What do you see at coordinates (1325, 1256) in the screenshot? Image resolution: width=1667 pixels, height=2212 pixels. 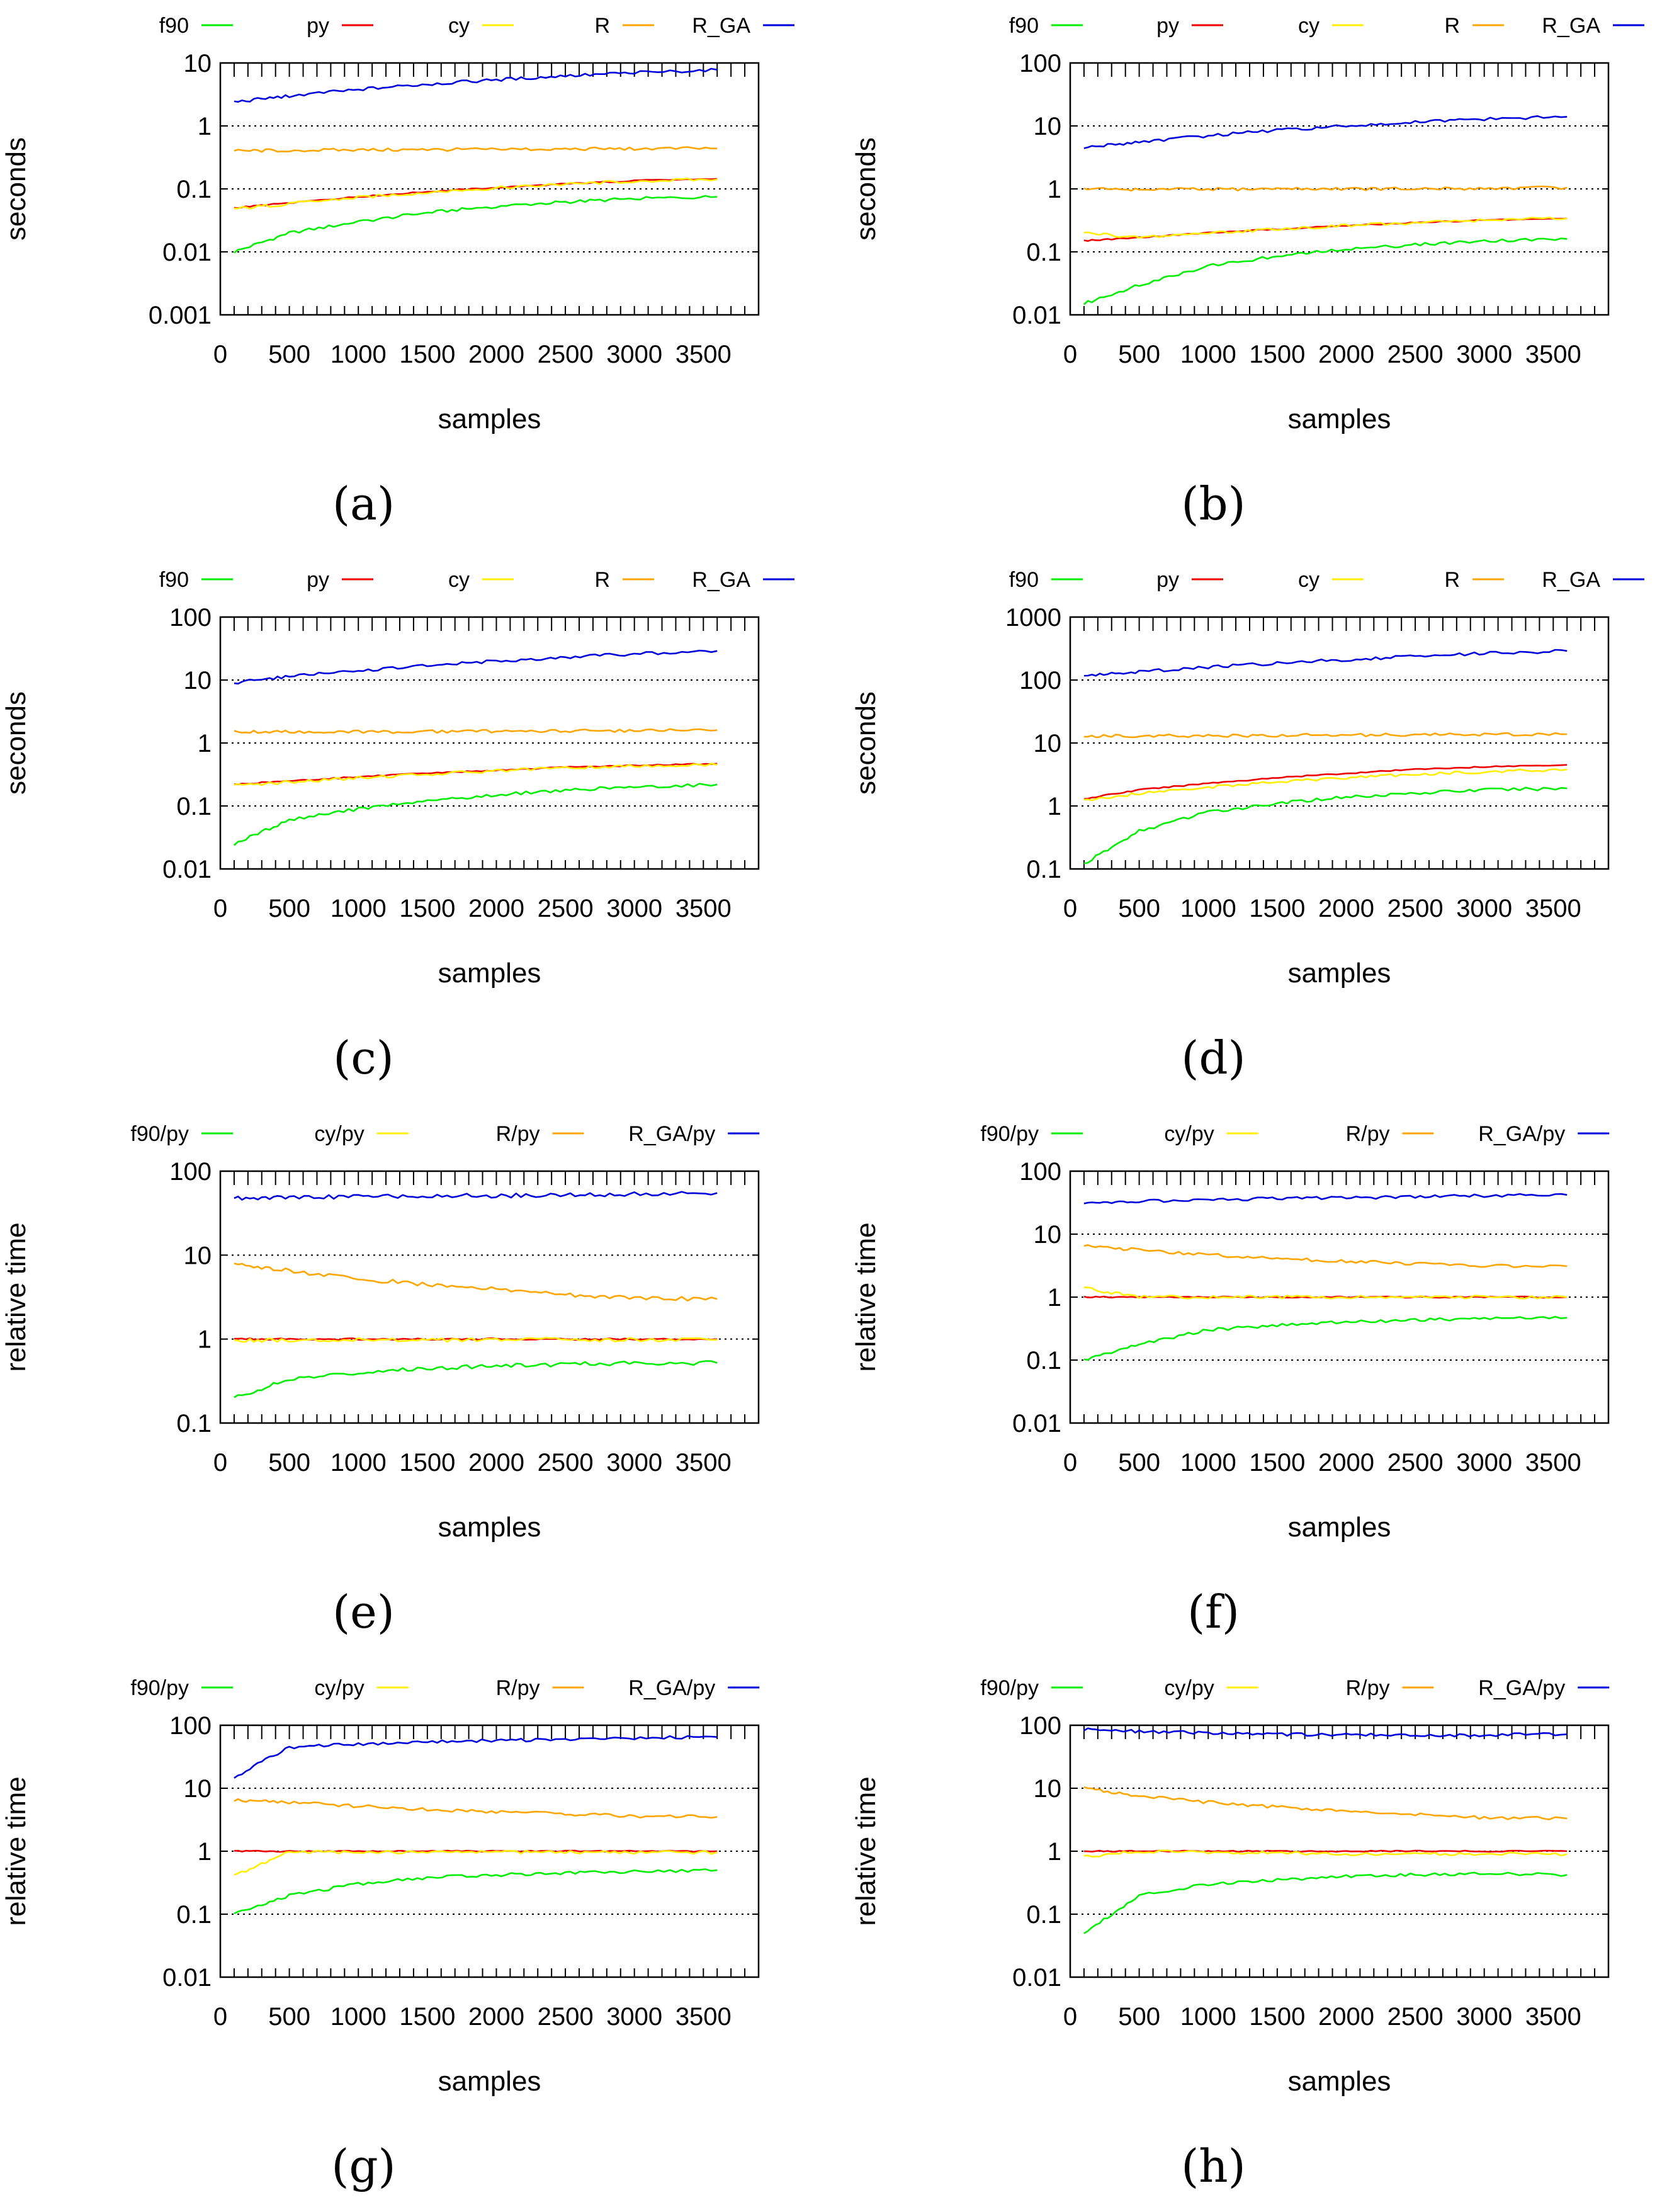 I see `panel-f-series-r-py` at bounding box center [1325, 1256].